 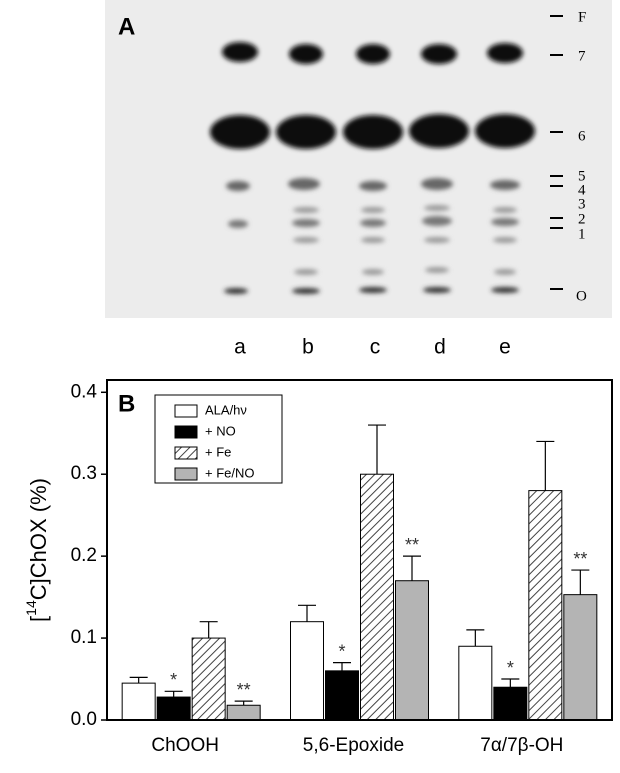 What do you see at coordinates (126, 26) in the screenshot?
I see `panel-label: A` at bounding box center [126, 26].